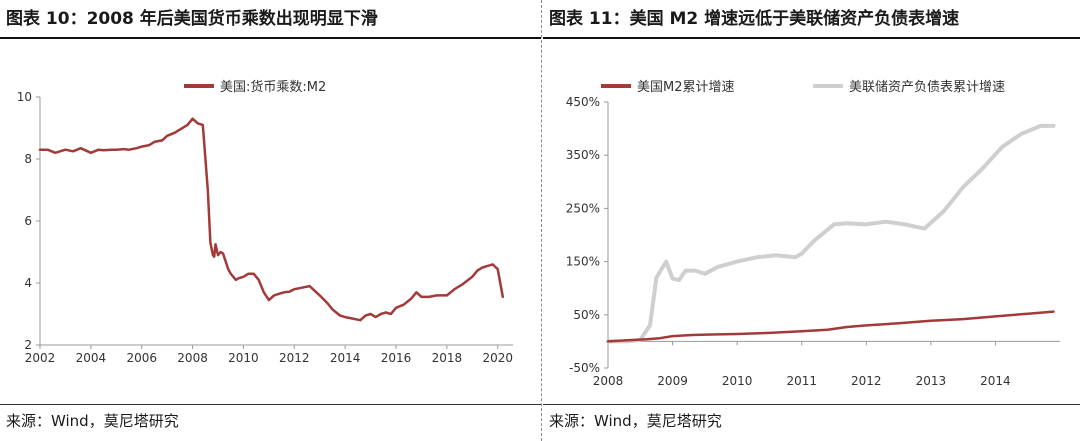  I want to click on x-tick-label: 2011, so click(801, 381).